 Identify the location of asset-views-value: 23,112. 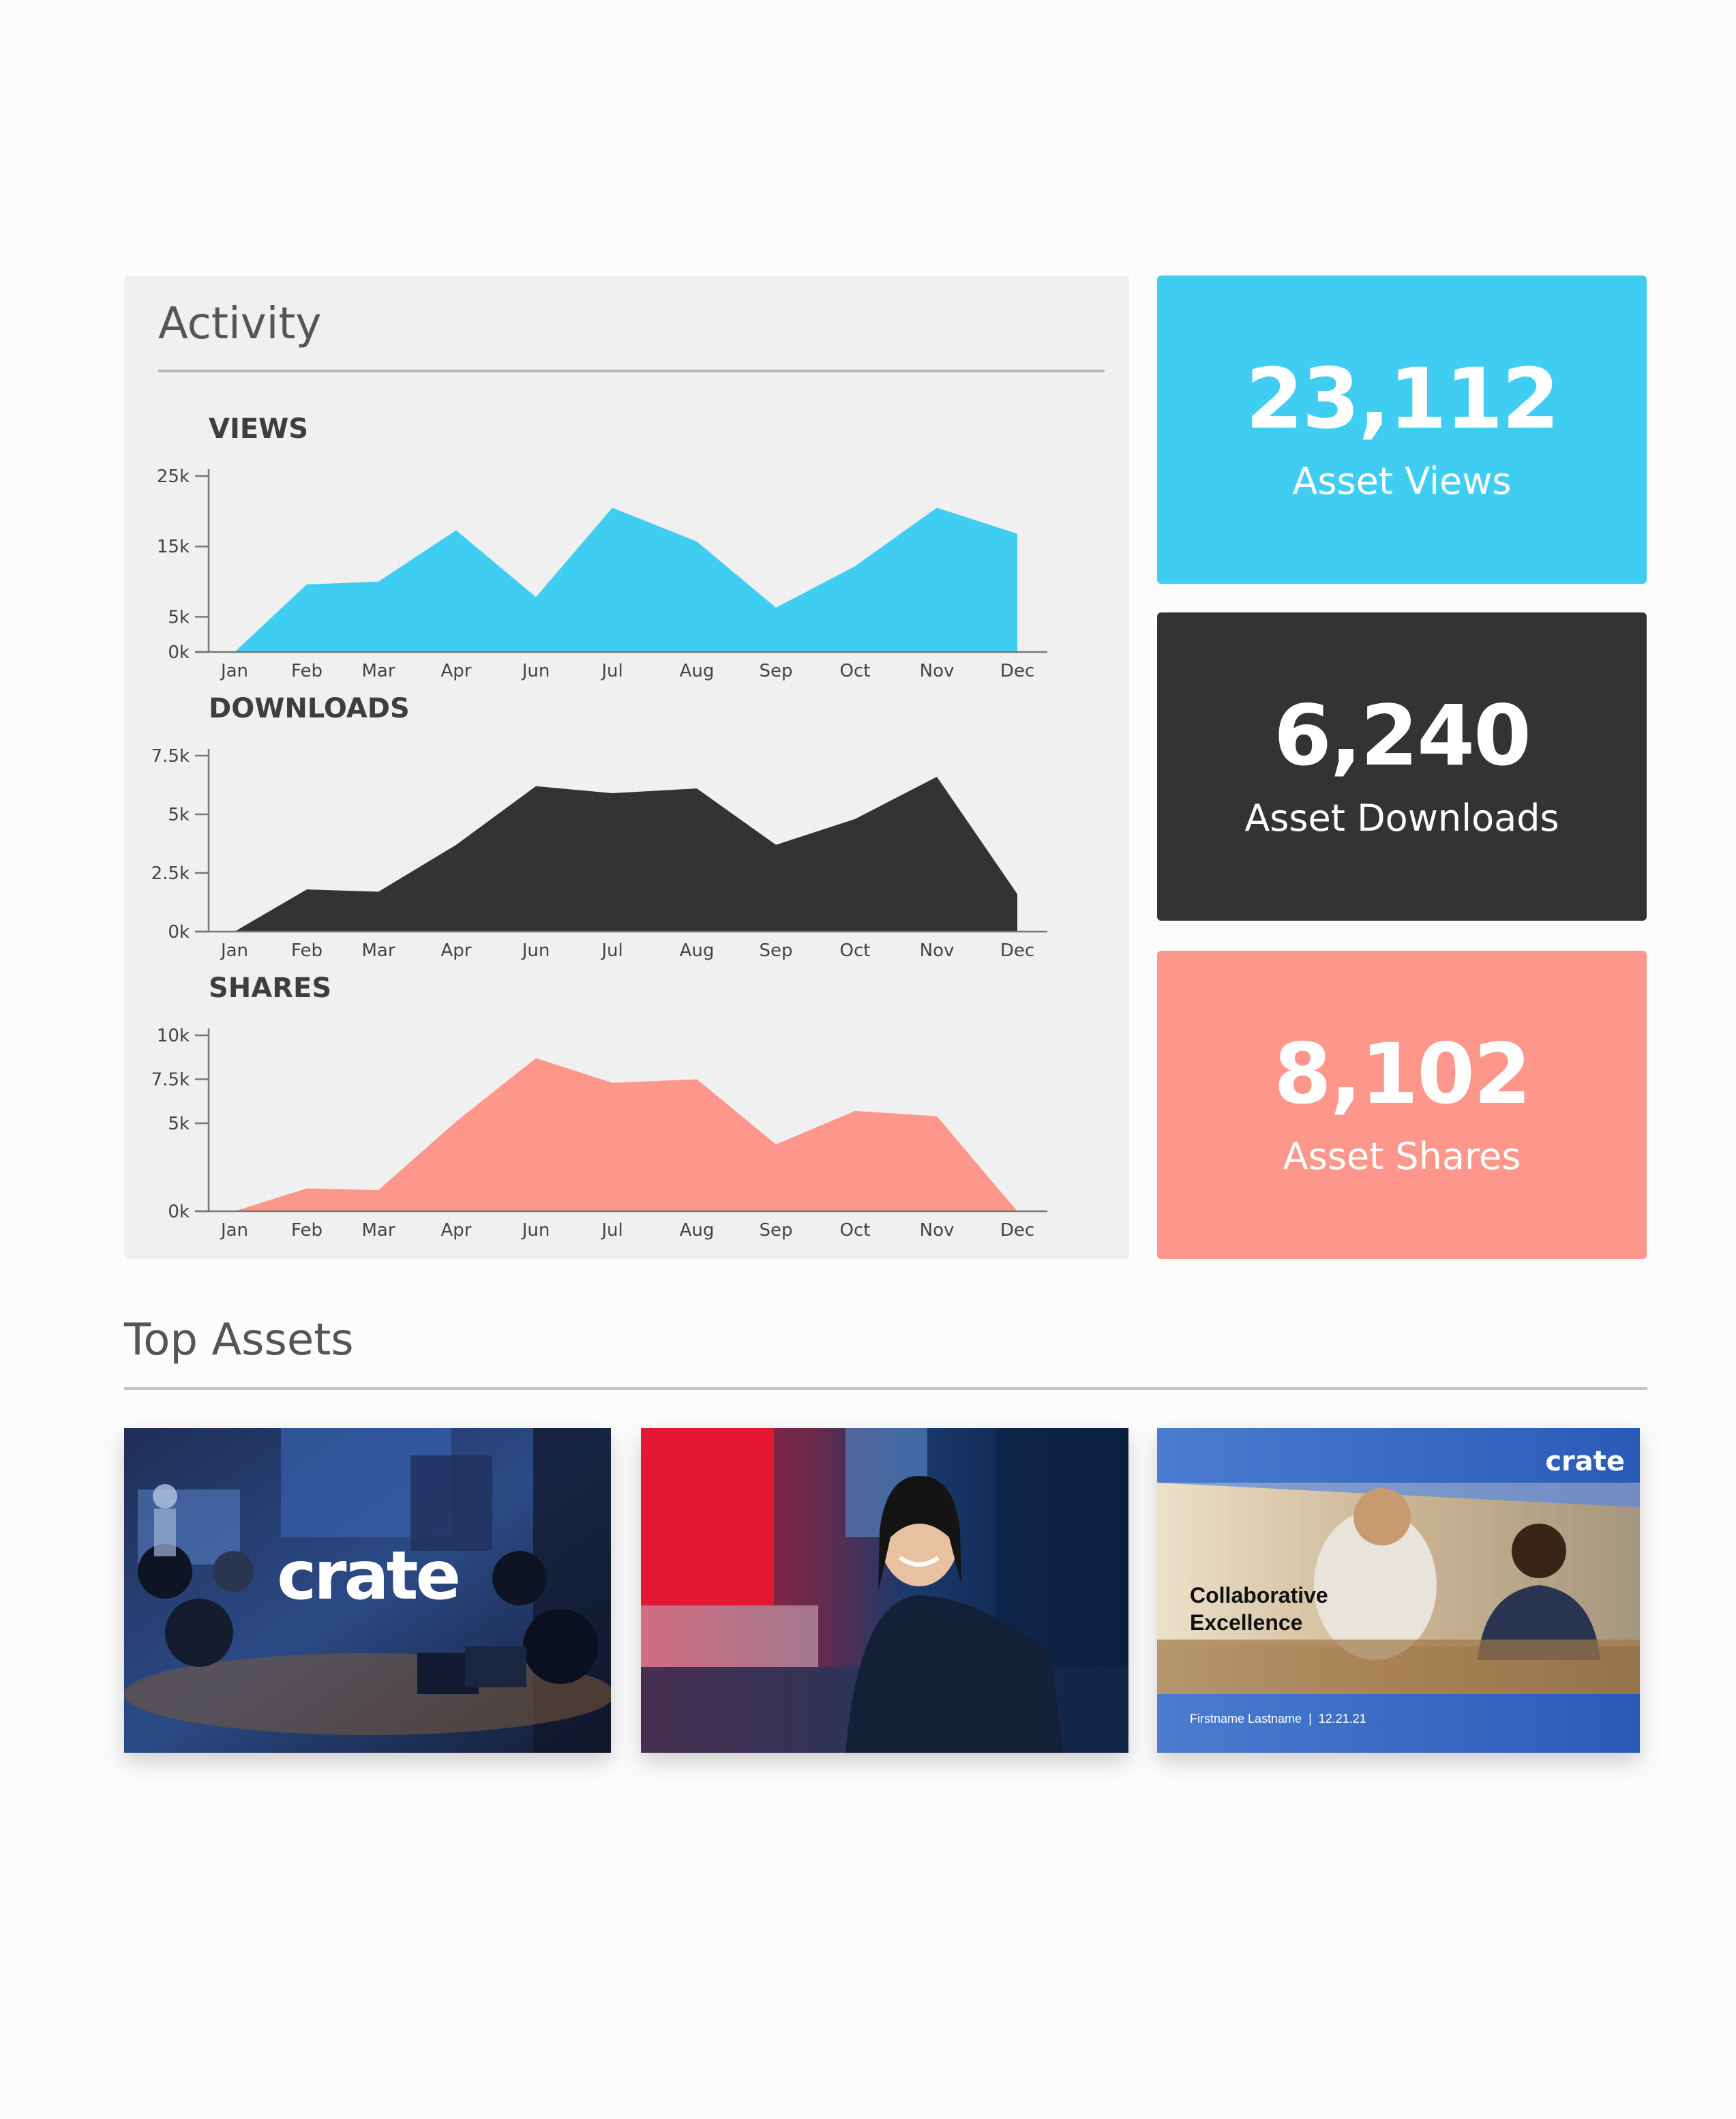
(1403, 398).